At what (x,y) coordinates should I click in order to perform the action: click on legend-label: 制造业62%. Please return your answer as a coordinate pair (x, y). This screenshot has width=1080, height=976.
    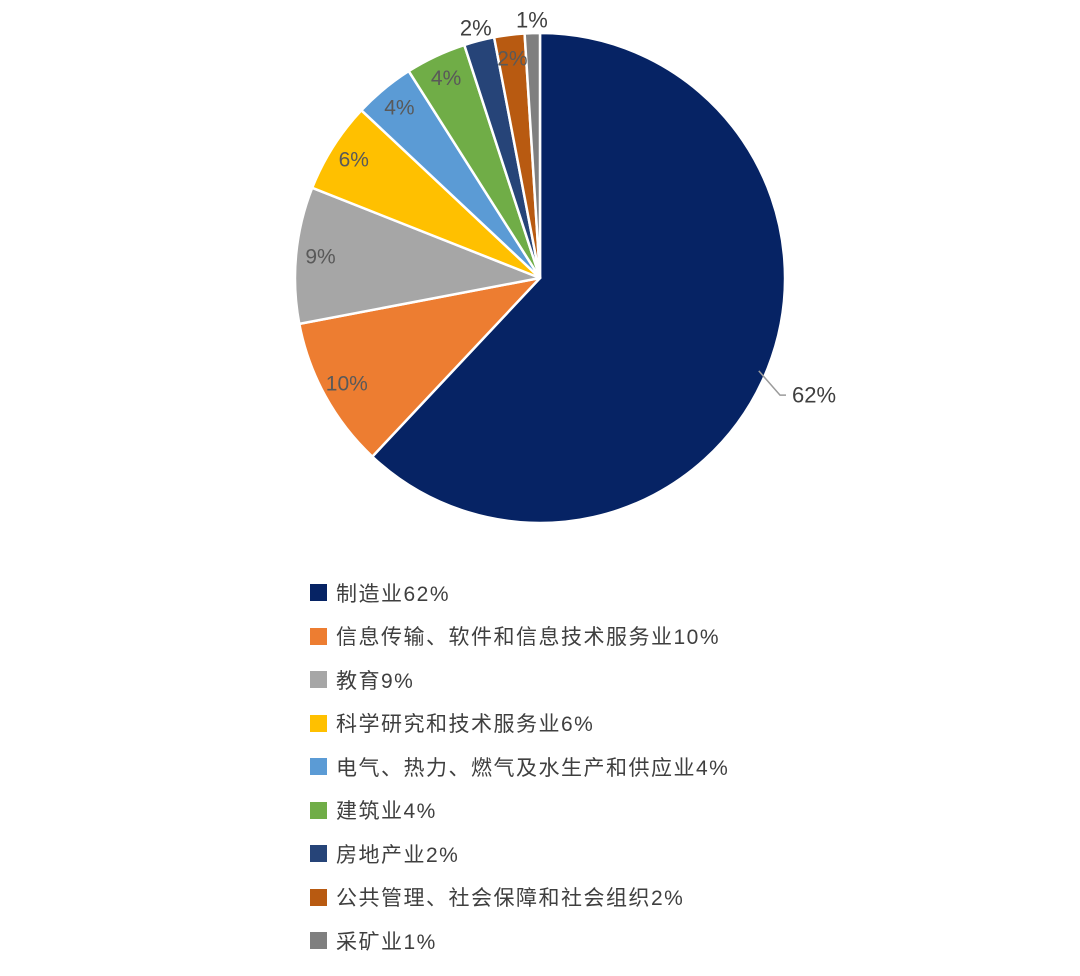
    Looking at the image, I should click on (393, 594).